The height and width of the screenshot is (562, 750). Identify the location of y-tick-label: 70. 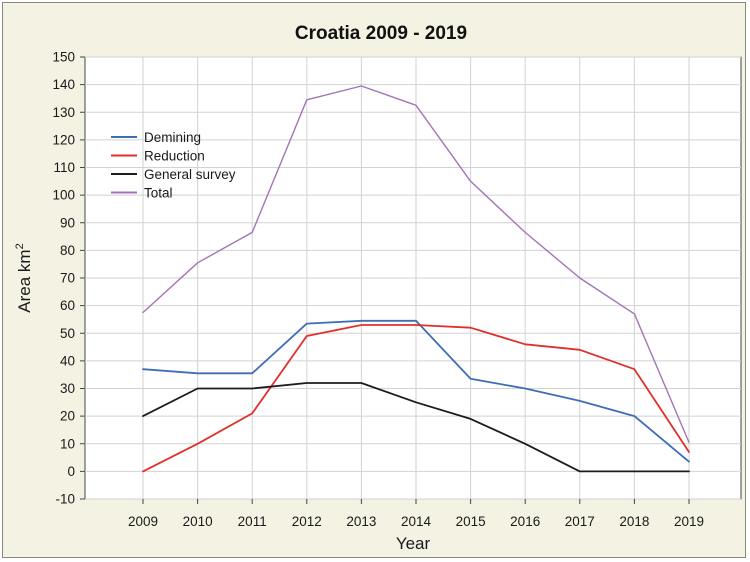
(67, 278).